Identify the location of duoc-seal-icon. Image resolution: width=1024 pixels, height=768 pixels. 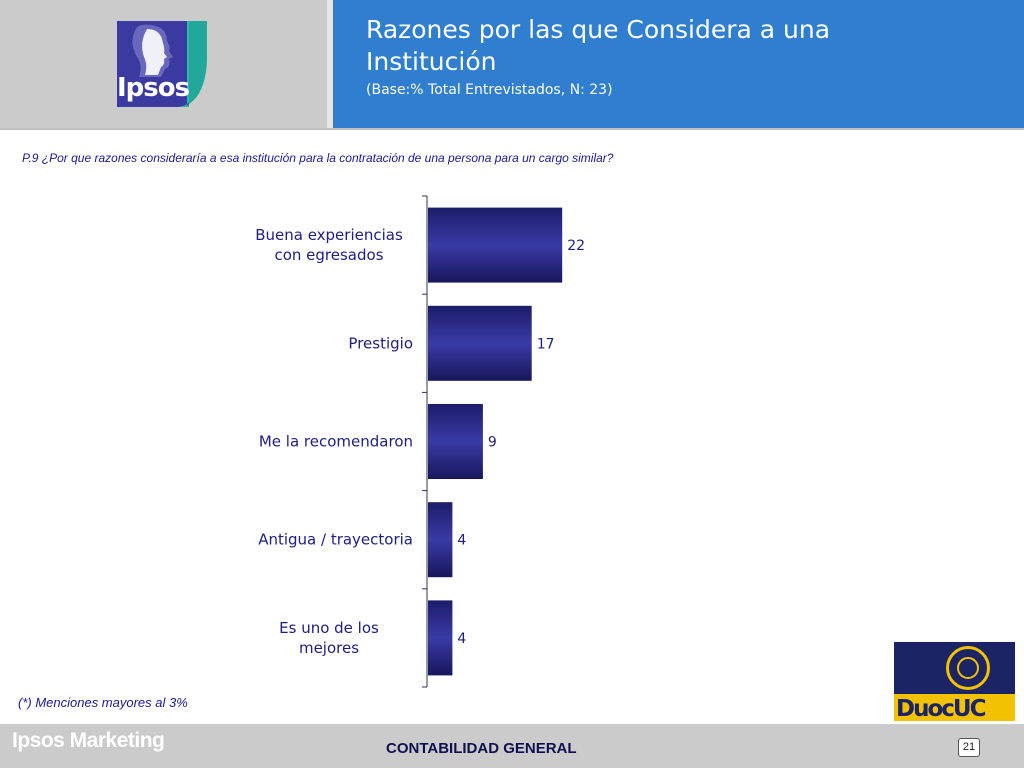
(968, 668).